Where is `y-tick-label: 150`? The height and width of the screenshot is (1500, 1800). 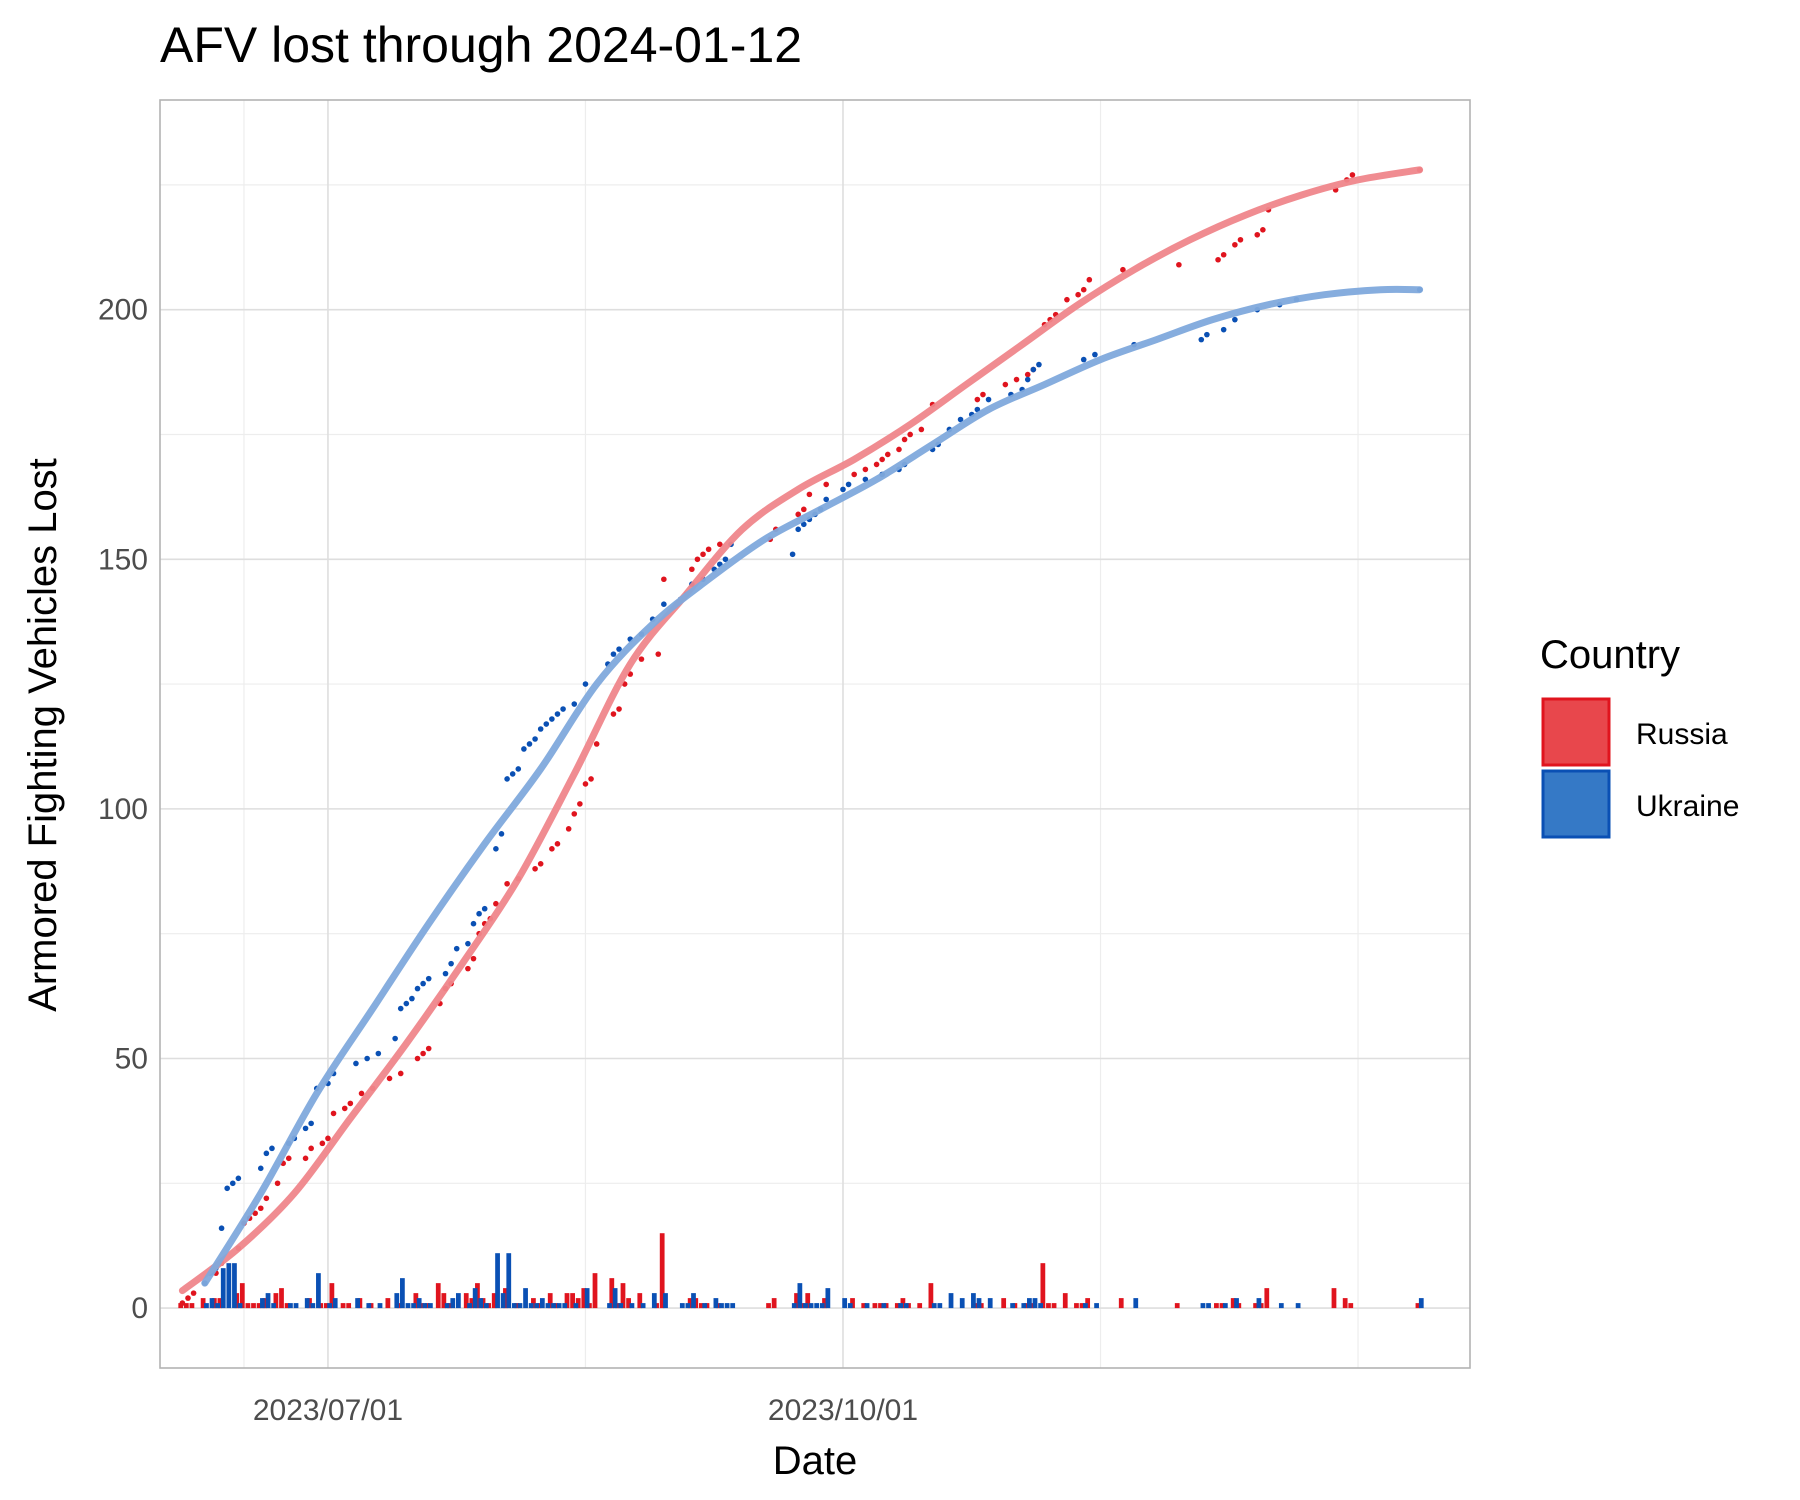 y-tick-label: 150 is located at coordinates (123, 559).